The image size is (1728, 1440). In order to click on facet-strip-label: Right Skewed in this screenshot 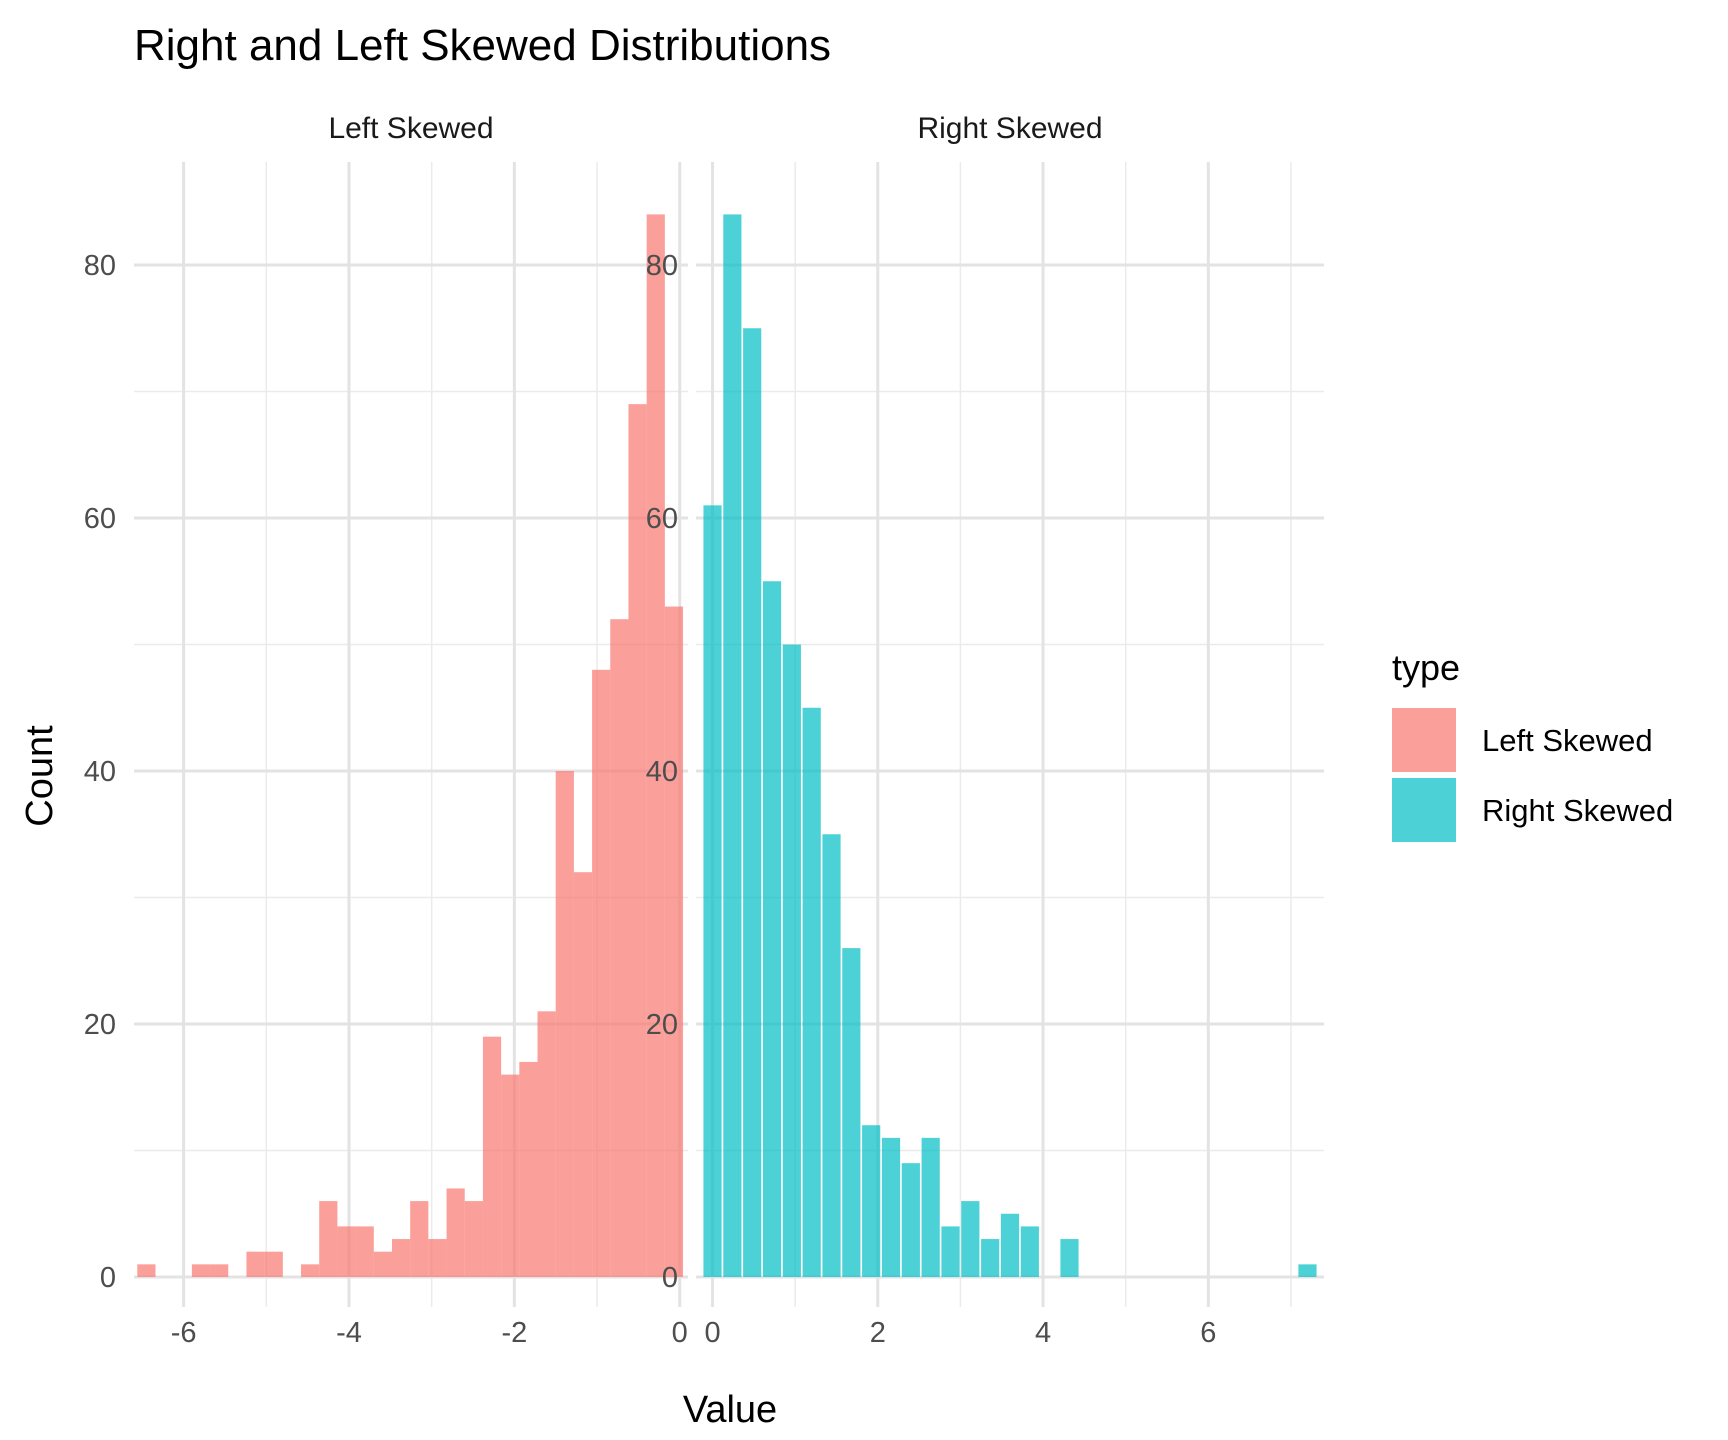, I will do `click(1009, 128)`.